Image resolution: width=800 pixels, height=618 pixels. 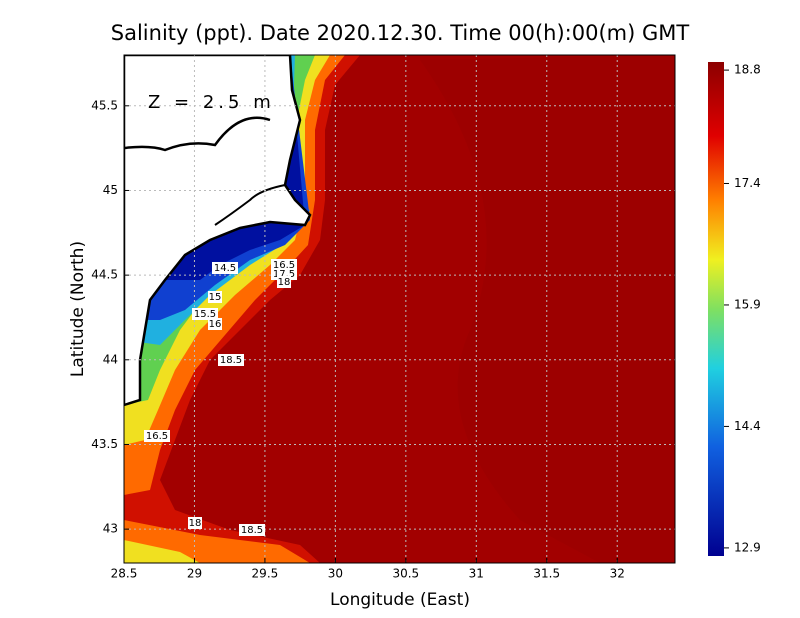 I want to click on y-tick-label: 45, so click(x=110, y=190).